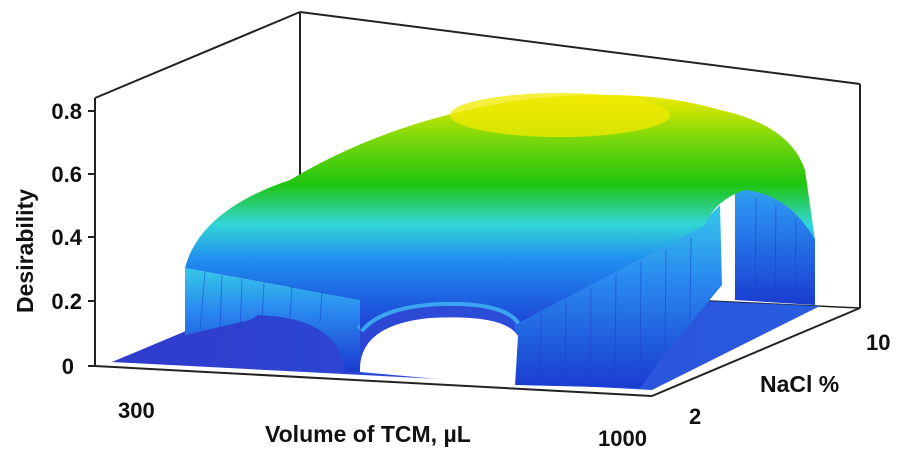 Image resolution: width=911 pixels, height=458 pixels. Describe the element at coordinates (878, 342) in the screenshot. I see `y-tick-label: 10` at that location.